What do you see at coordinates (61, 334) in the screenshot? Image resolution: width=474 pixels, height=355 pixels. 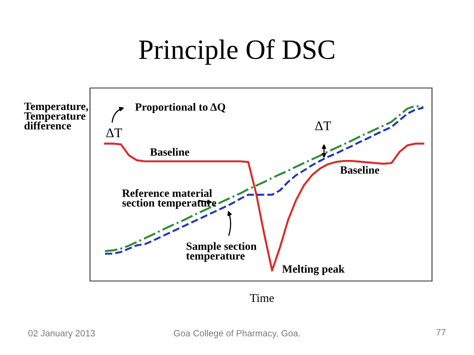 I see `text: 02 January 2013` at bounding box center [61, 334].